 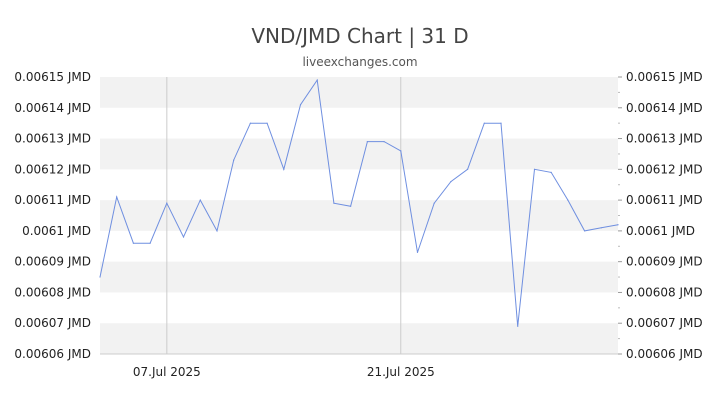 I want to click on y-tick-label-left: 0.00615 JMD, so click(x=52, y=77).